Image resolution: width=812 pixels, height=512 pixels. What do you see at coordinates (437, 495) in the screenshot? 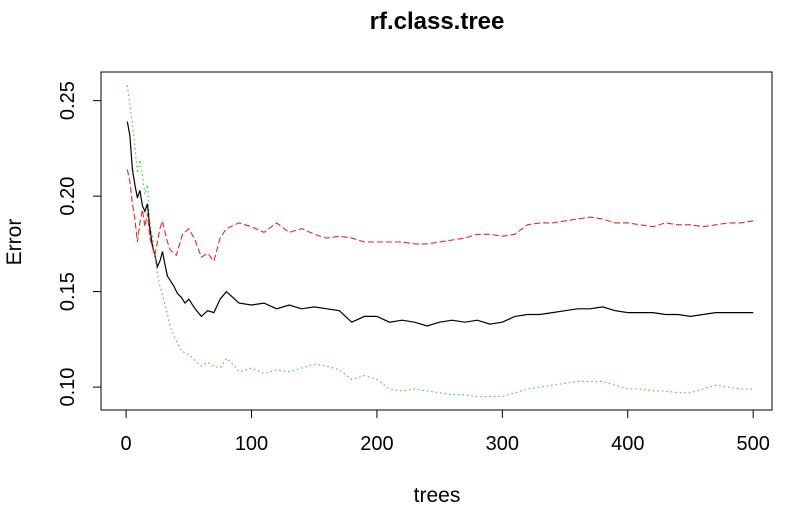
I see `x-axis-label: trees` at bounding box center [437, 495].